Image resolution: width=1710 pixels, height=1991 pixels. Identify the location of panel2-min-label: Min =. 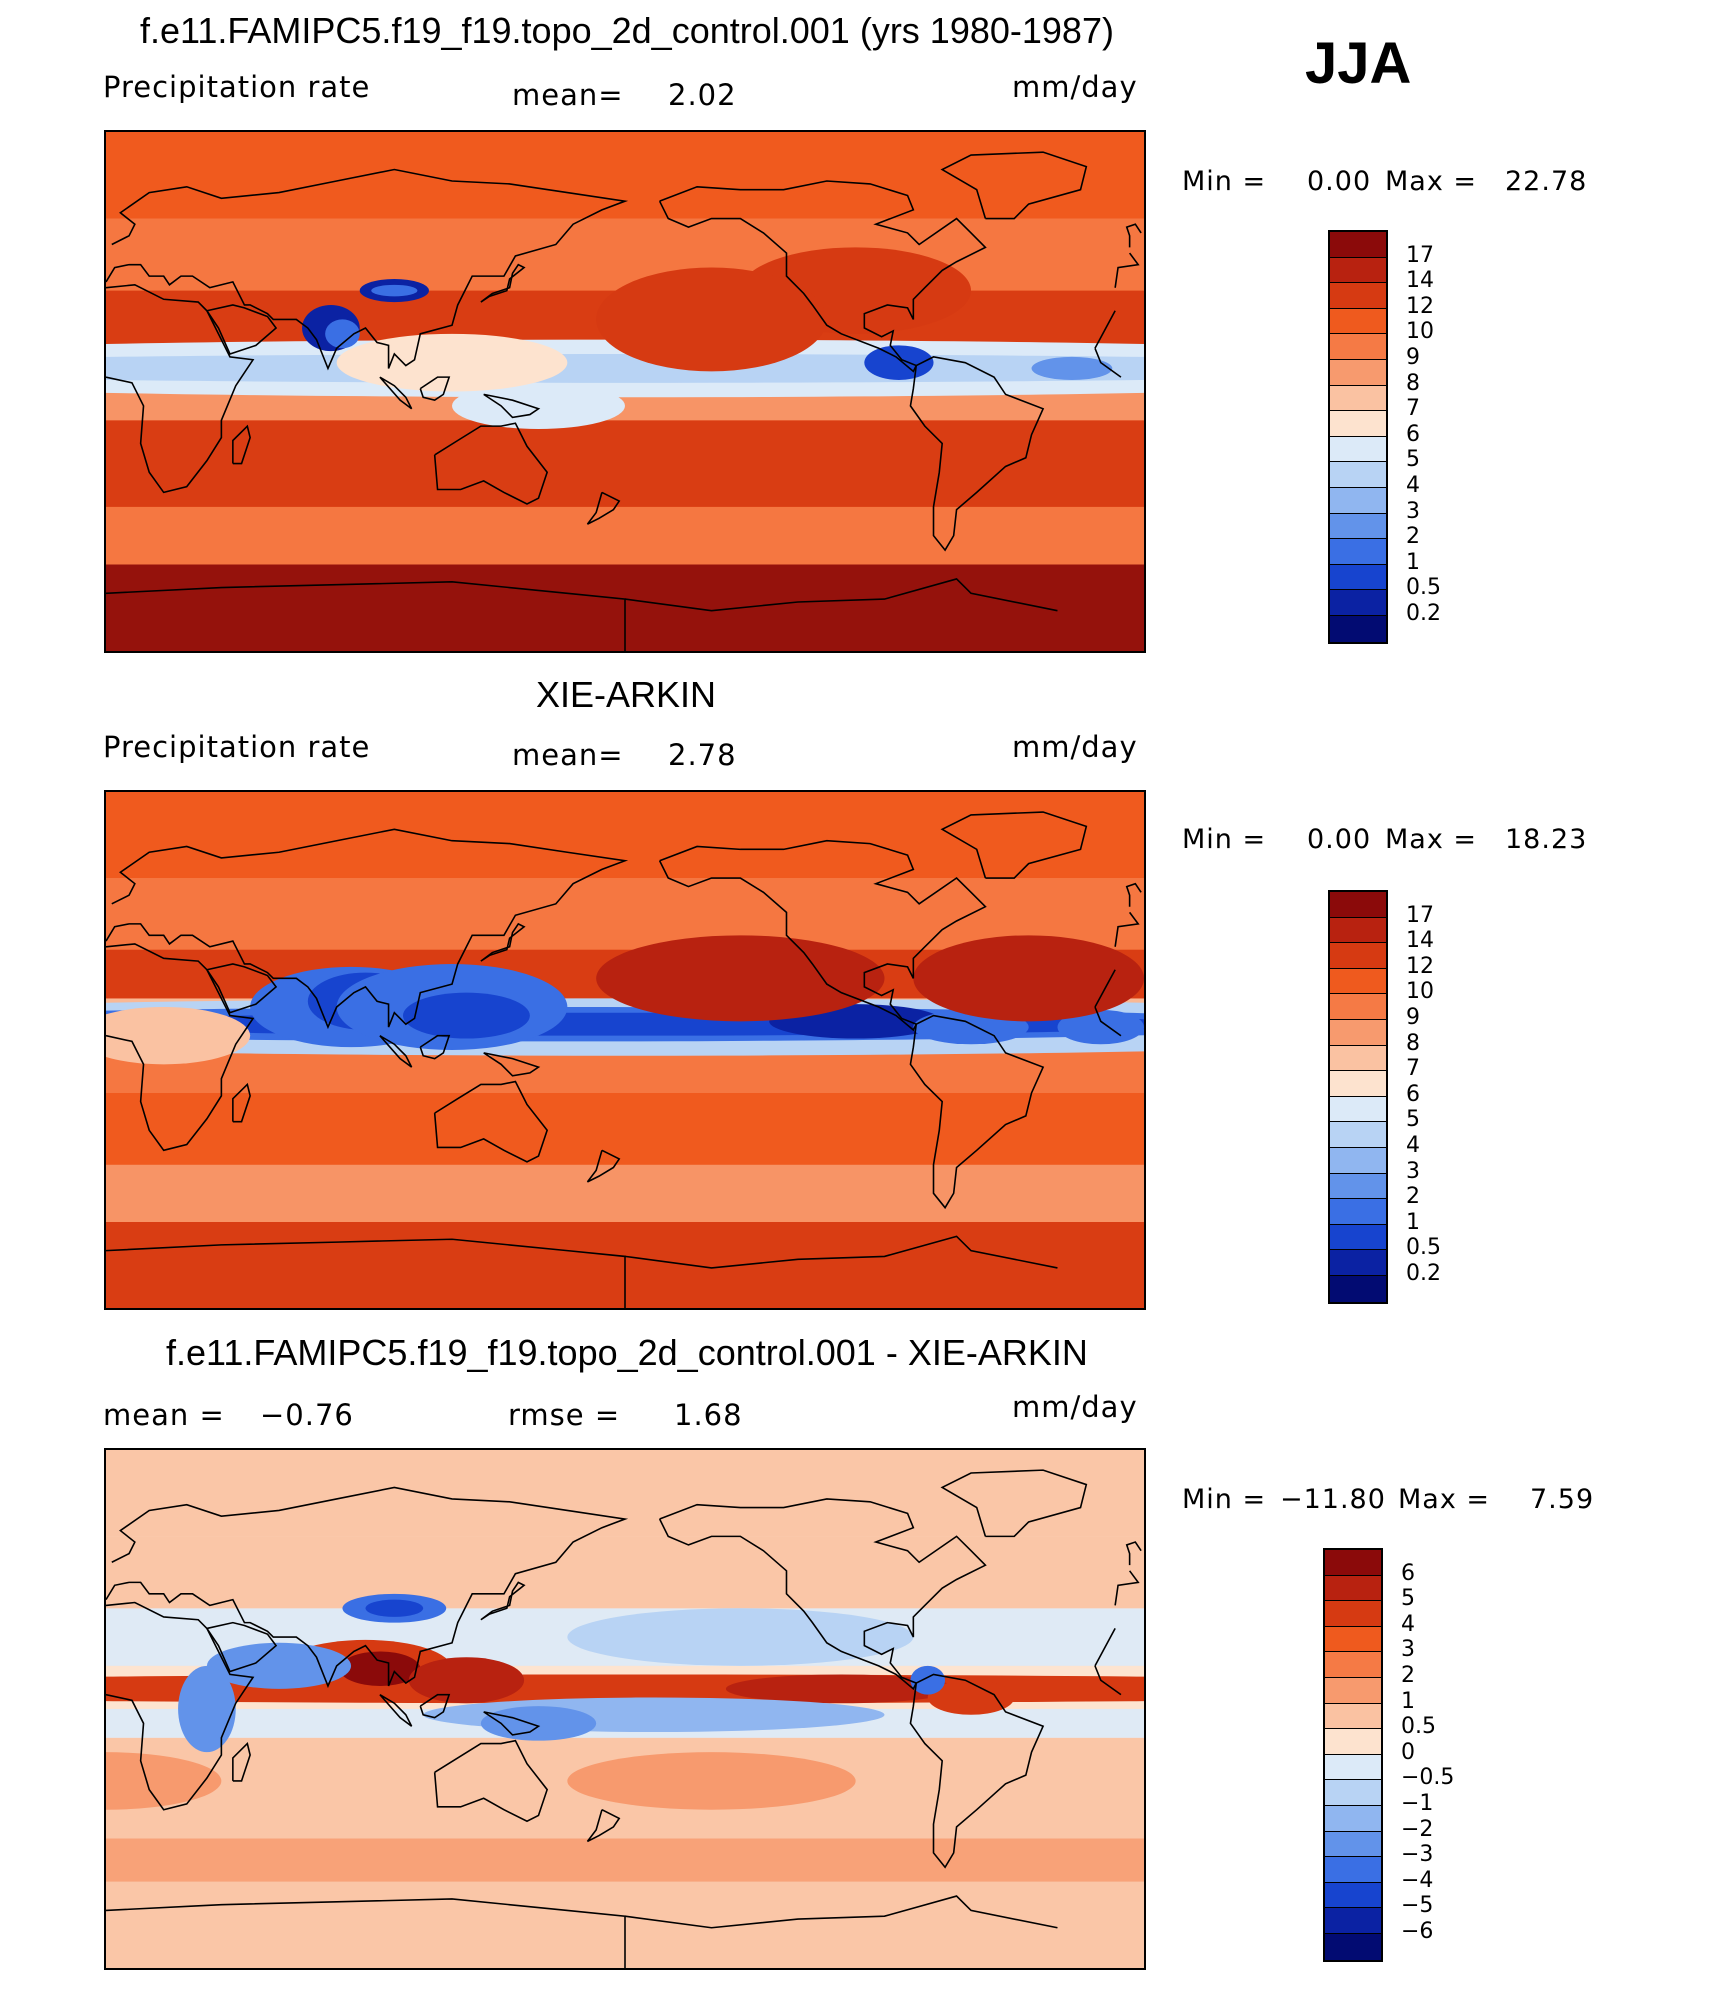
(1224, 839).